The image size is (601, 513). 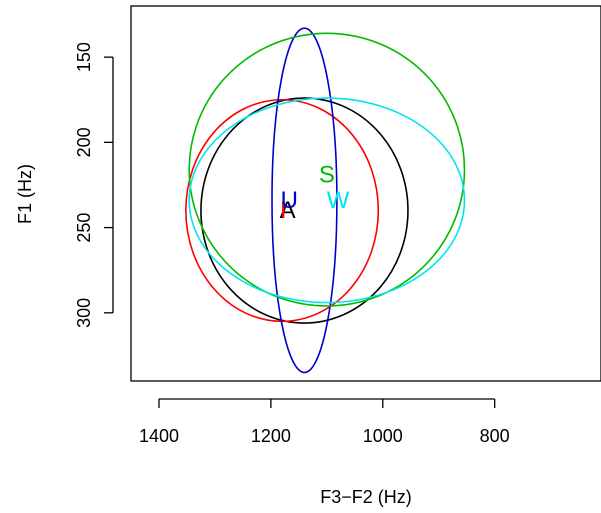 What do you see at coordinates (304, 200) in the screenshot?
I see `ellipse-u` at bounding box center [304, 200].